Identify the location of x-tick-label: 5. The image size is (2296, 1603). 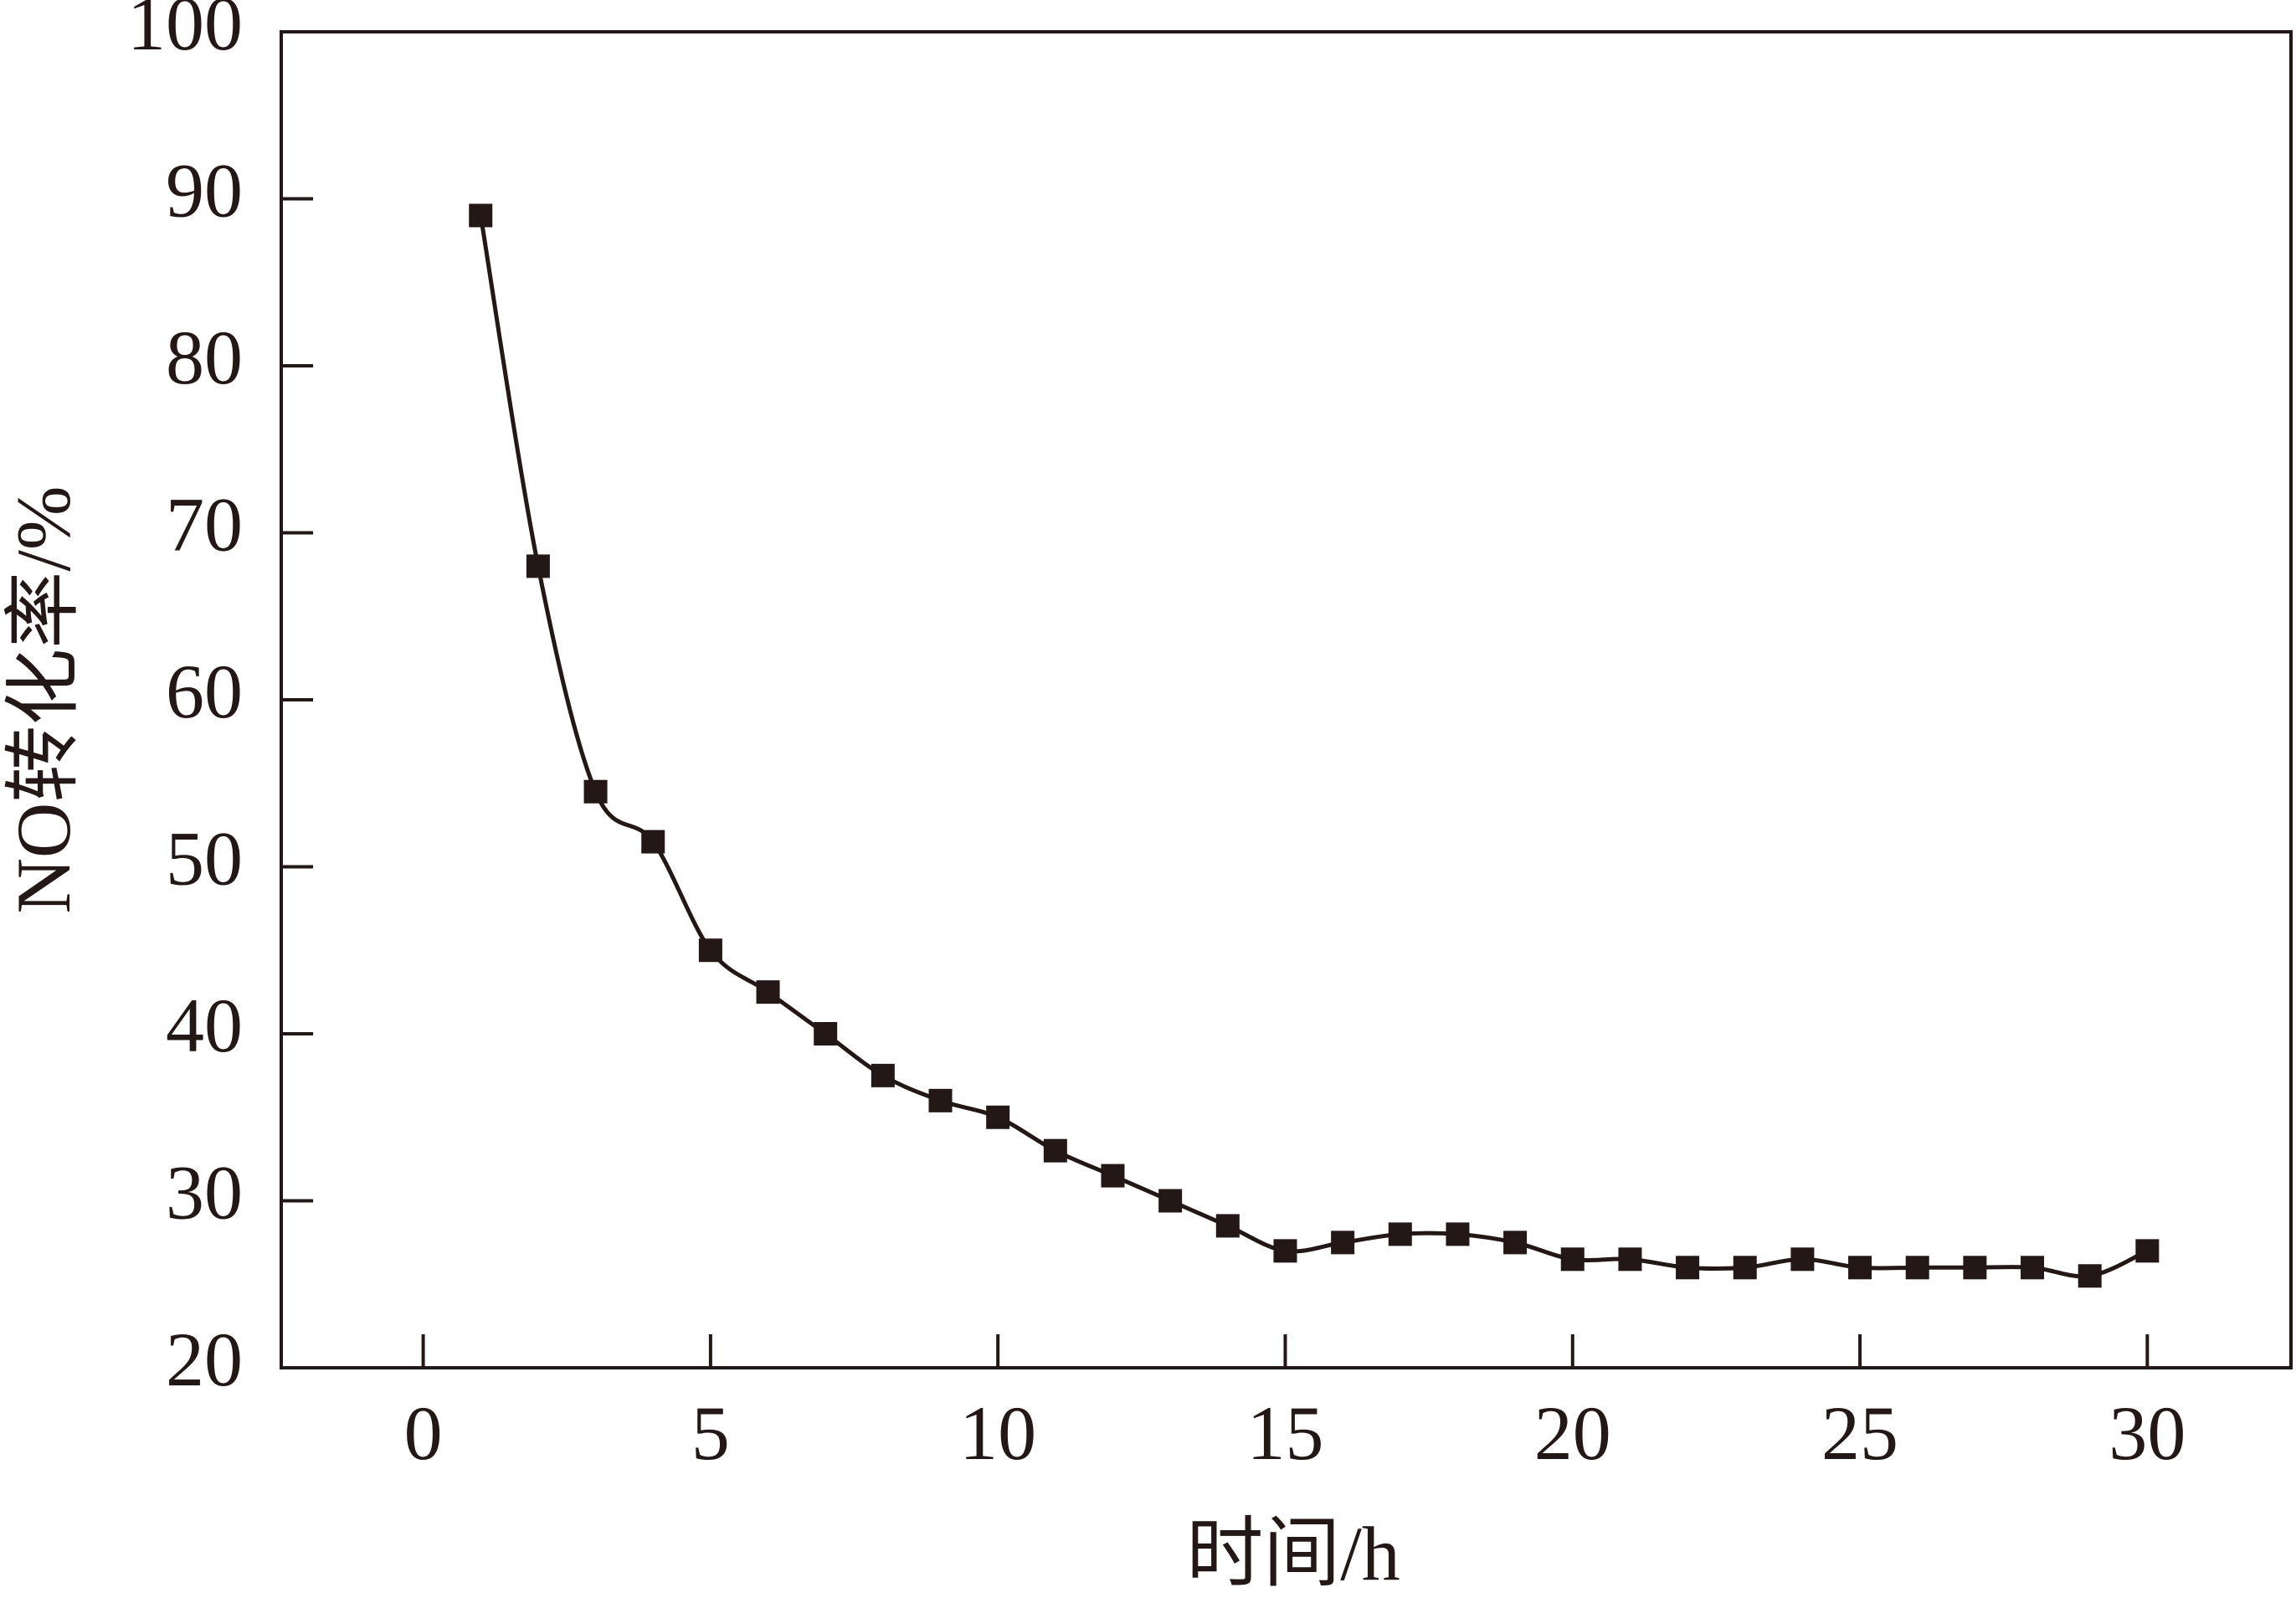
(710, 1433).